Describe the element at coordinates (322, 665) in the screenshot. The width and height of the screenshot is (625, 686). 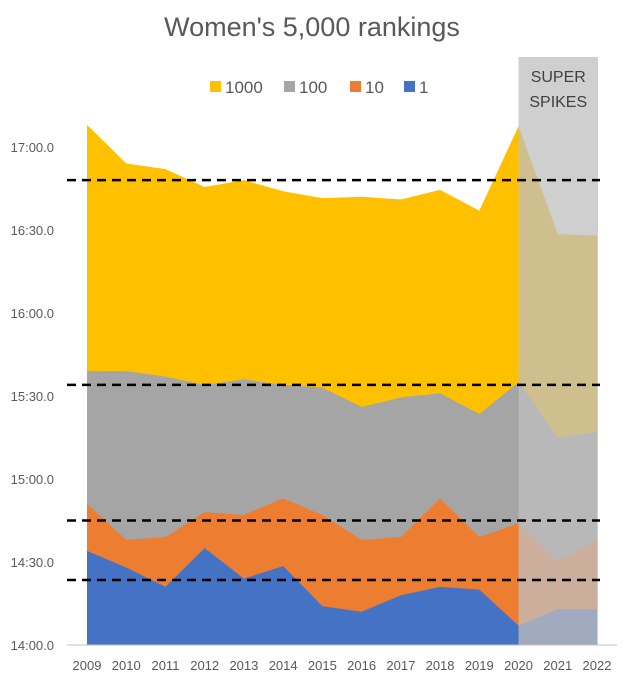
I see `x-tick-label: 2015` at that location.